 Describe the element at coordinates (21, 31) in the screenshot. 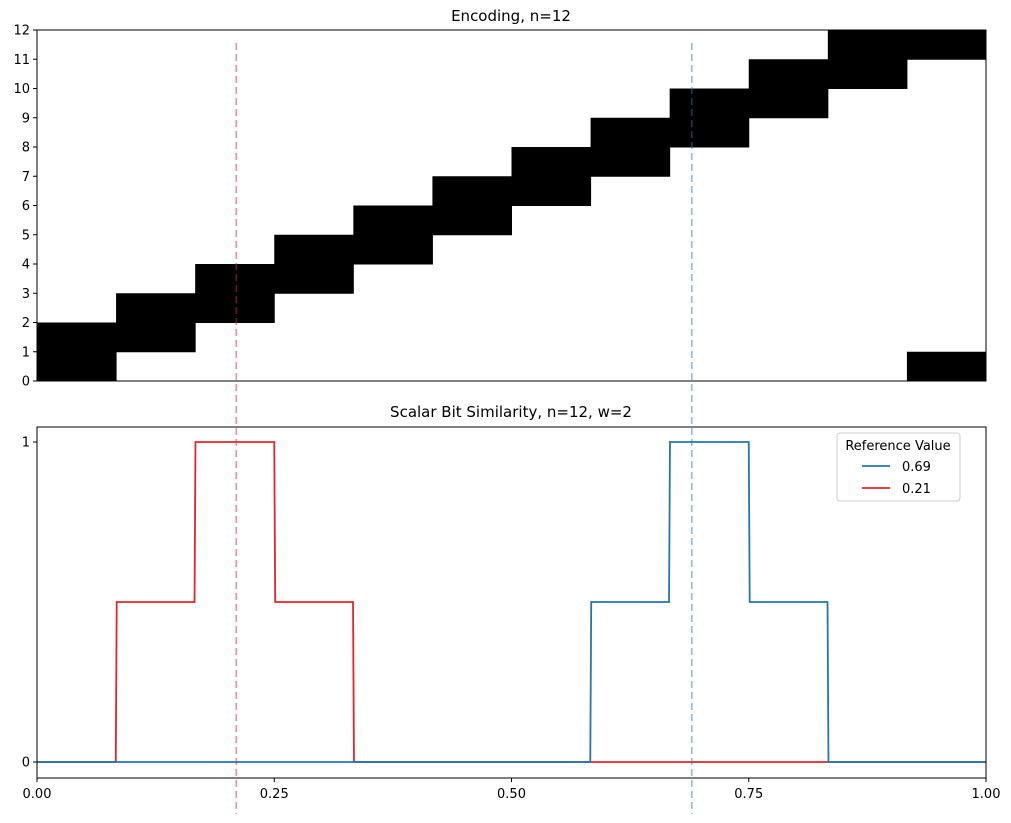

I see `encoding-ytick-label-12: 12` at that location.